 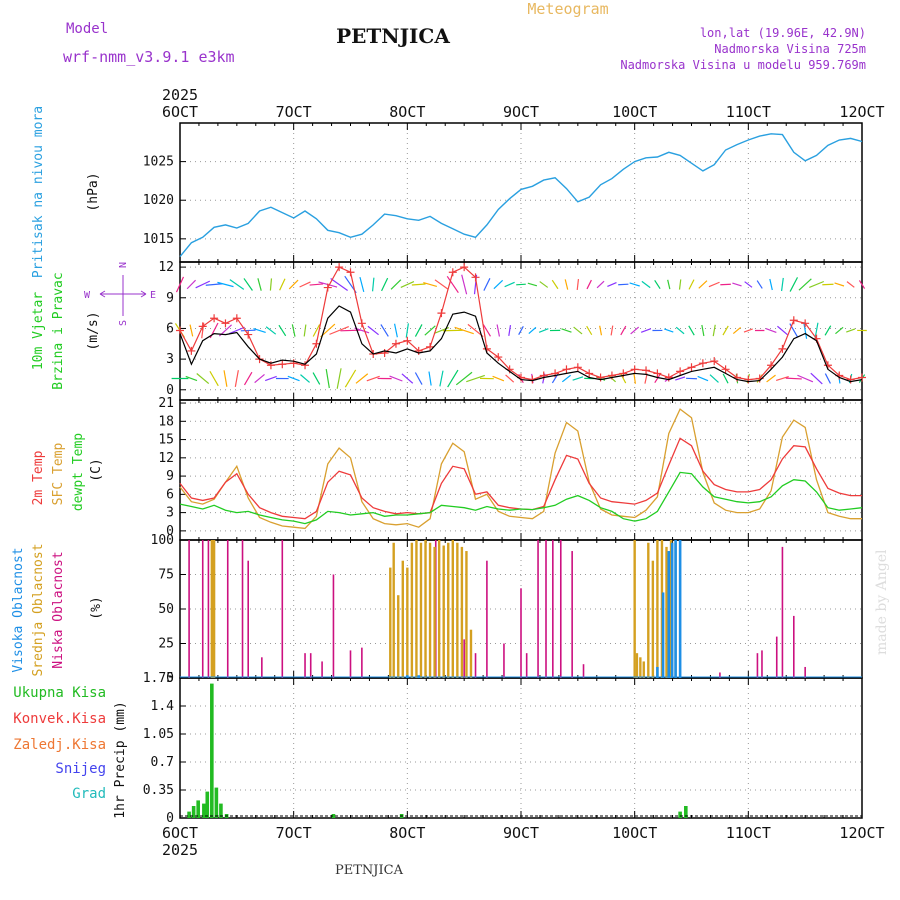 I want to click on precip-legend-item: Grad, so click(x=89, y=794).